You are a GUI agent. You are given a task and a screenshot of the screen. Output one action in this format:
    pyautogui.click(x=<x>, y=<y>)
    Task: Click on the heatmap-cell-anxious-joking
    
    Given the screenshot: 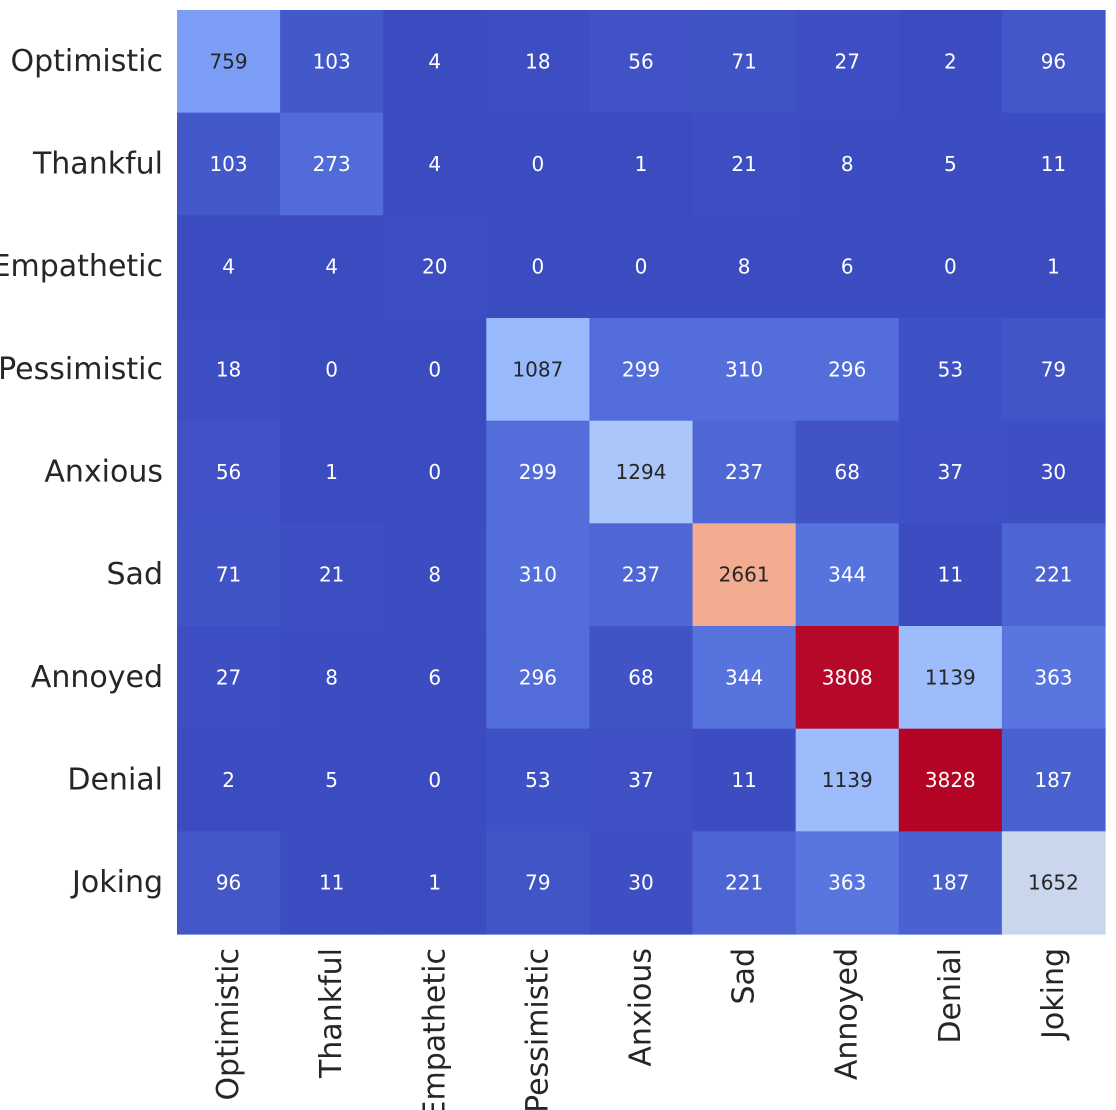 What is the action you would take?
    pyautogui.click(x=1053, y=472)
    